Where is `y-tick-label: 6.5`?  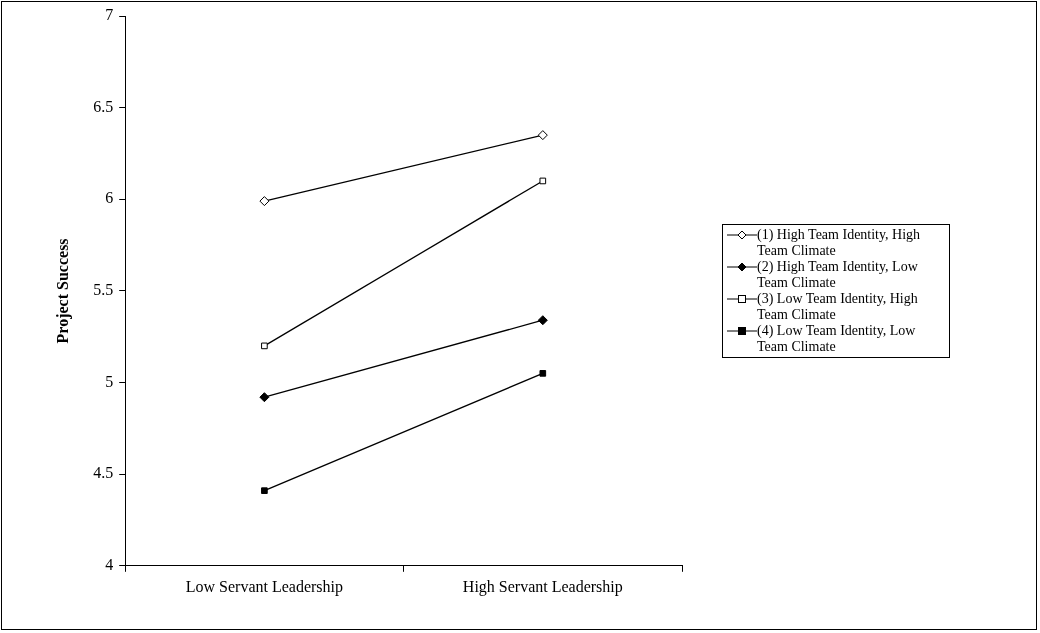
y-tick-label: 6.5 is located at coordinates (103, 106).